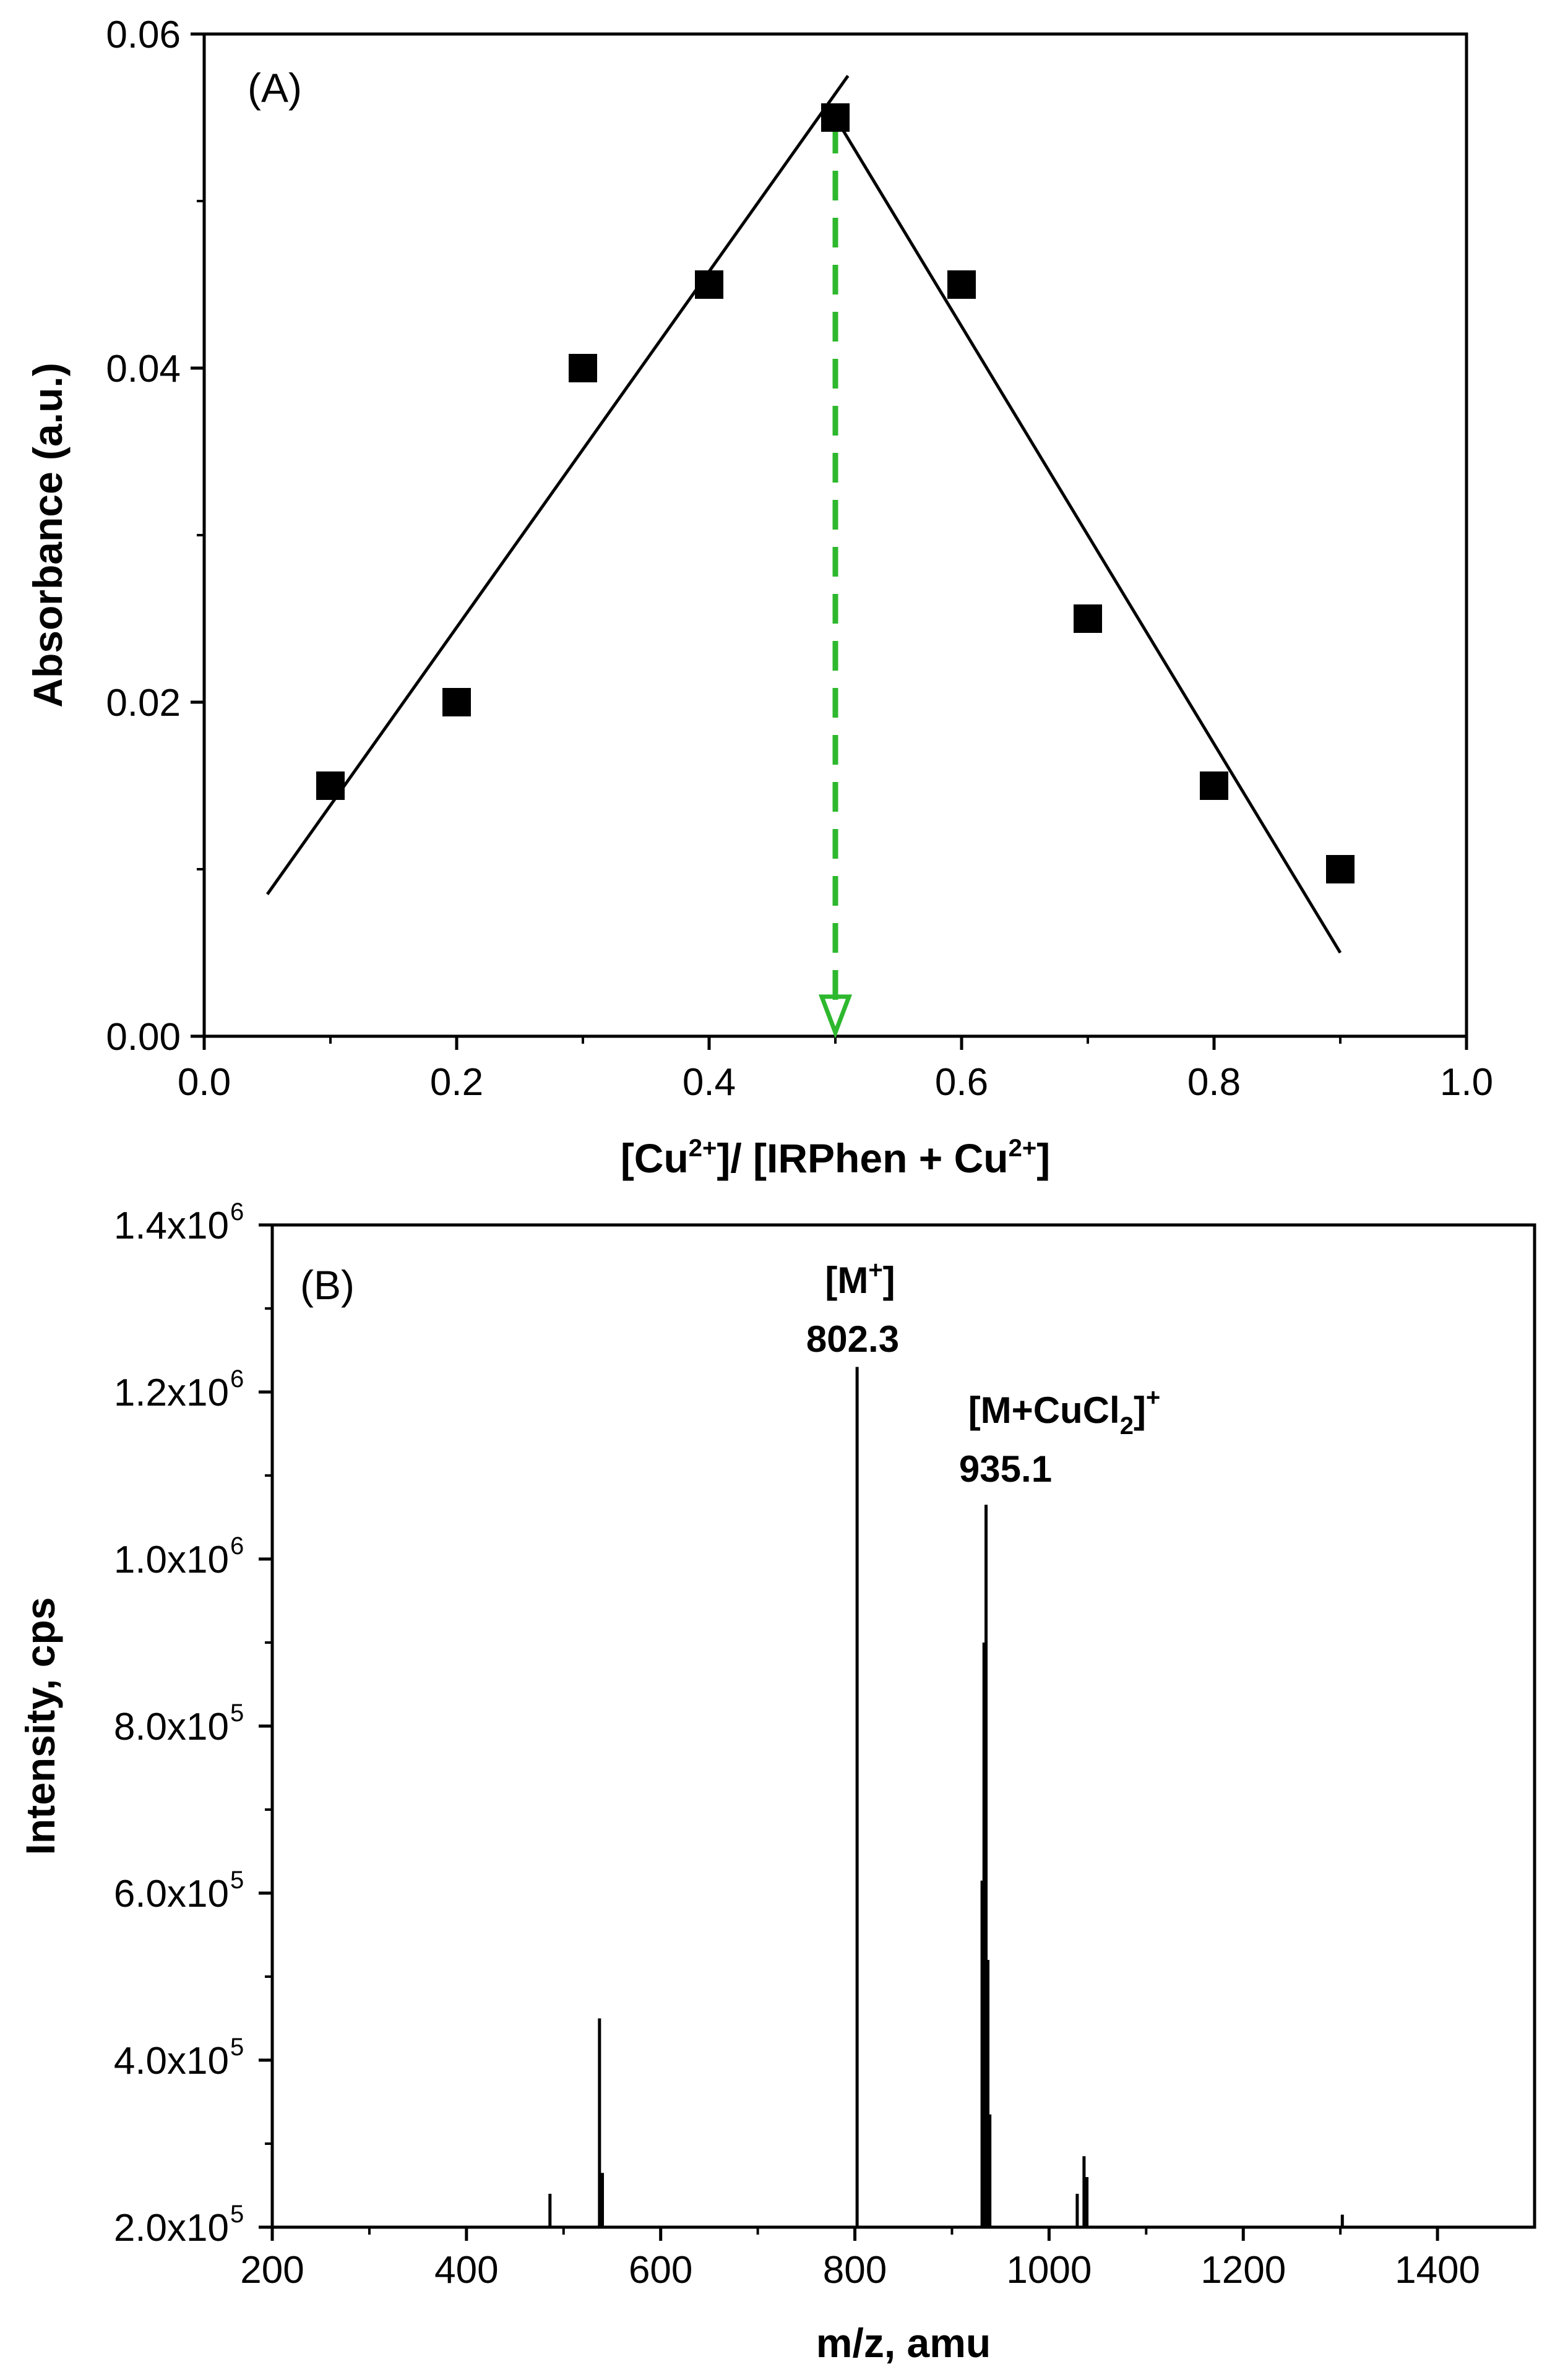 This screenshot has height=2380, width=1555. What do you see at coordinates (1049, 2270) in the screenshot?
I see `b-x-tick-label: 1000` at bounding box center [1049, 2270].